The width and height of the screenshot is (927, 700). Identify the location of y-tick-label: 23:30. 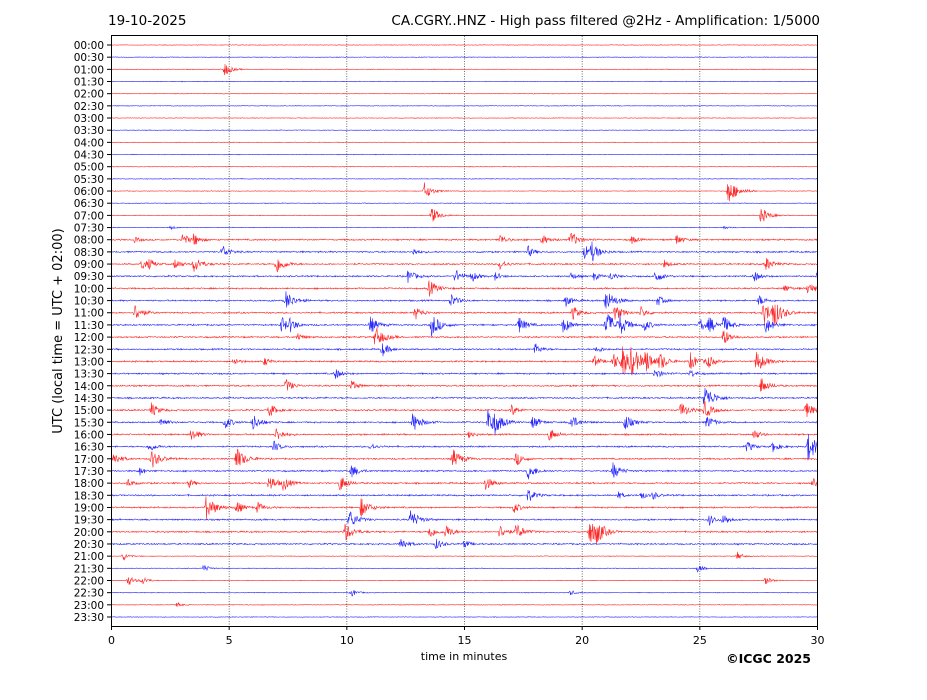
(89, 618).